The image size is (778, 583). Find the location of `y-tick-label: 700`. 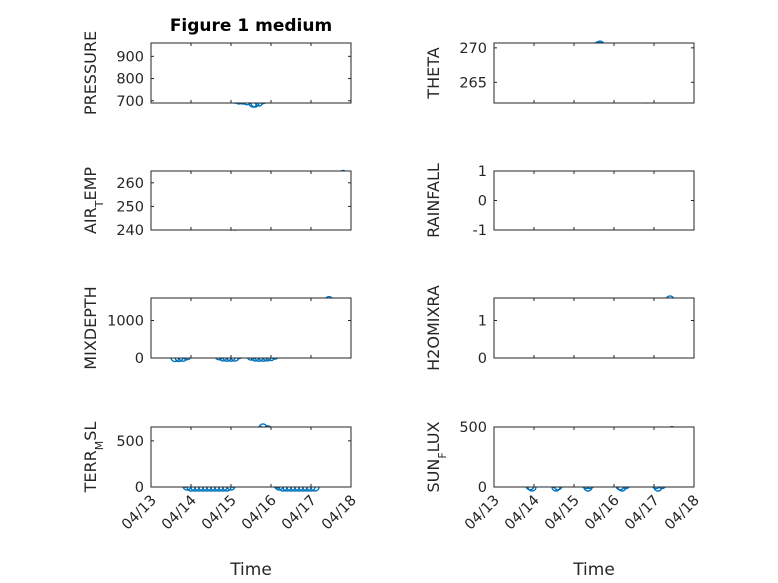

y-tick-label: 700 is located at coordinates (130, 102).